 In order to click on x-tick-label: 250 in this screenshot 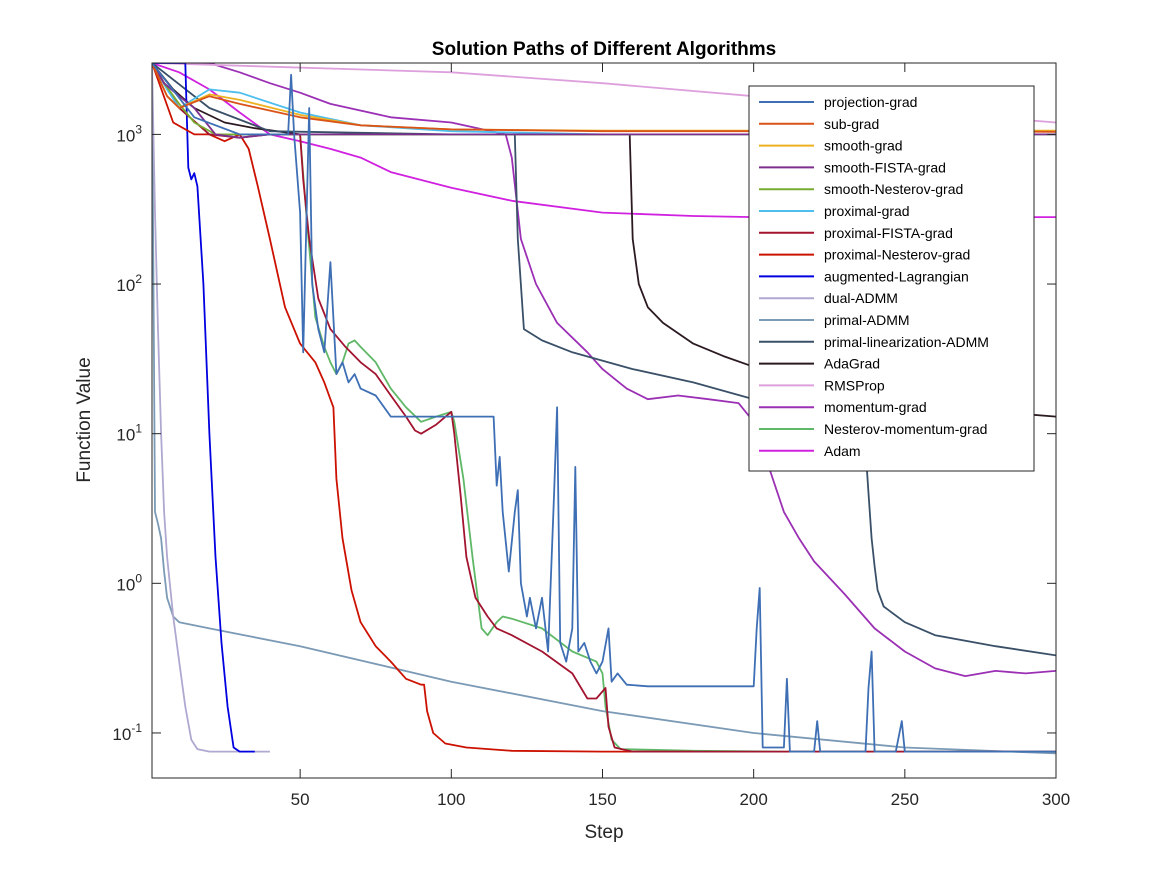, I will do `click(905, 799)`.